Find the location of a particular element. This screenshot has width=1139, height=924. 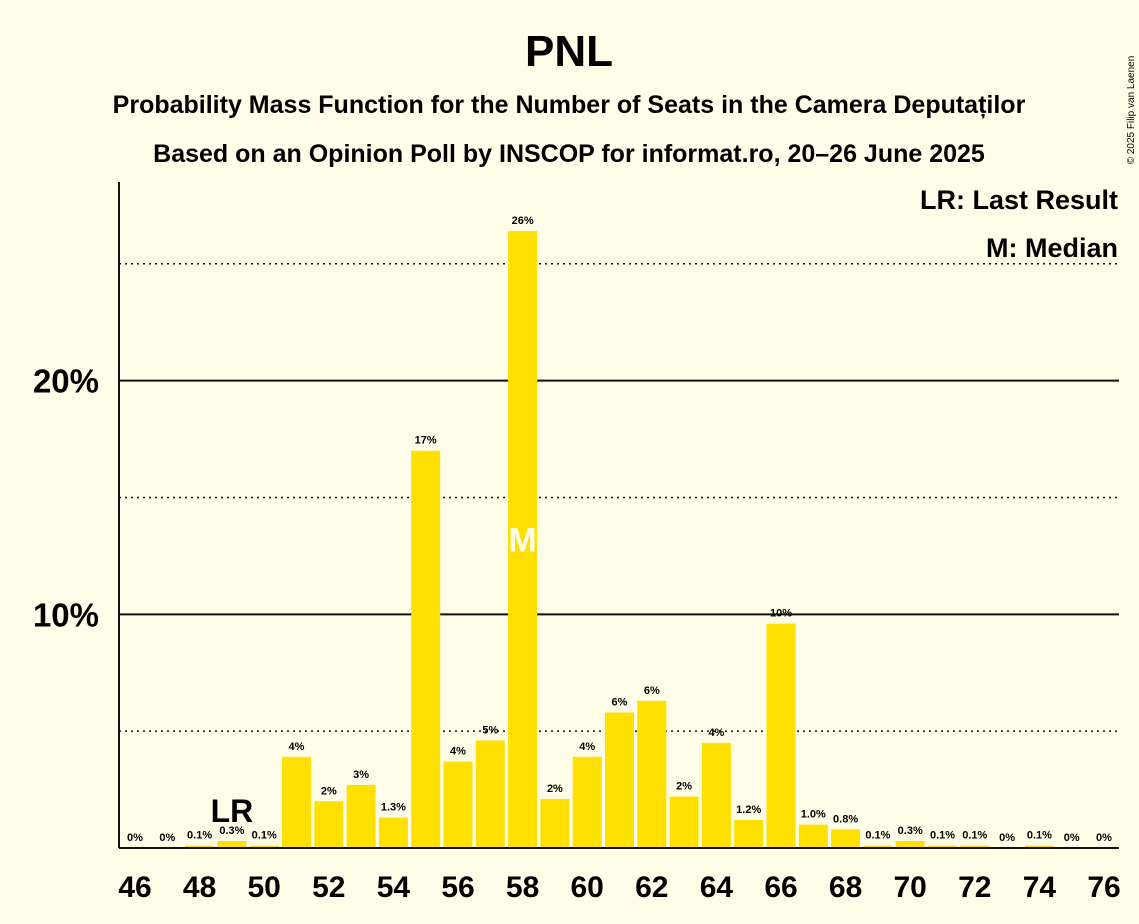

data-label-48: 0.1% is located at coordinates (199, 836).